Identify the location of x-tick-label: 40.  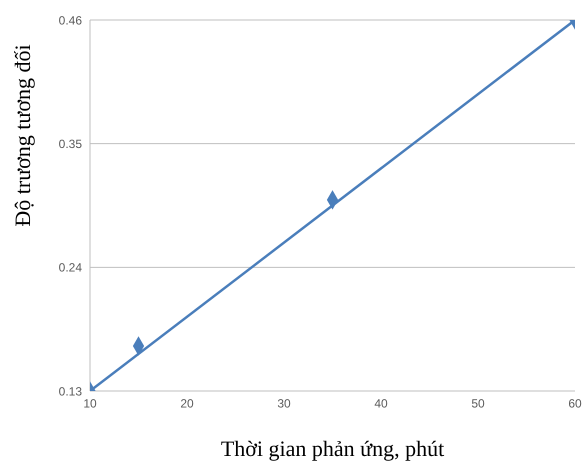
(381, 403).